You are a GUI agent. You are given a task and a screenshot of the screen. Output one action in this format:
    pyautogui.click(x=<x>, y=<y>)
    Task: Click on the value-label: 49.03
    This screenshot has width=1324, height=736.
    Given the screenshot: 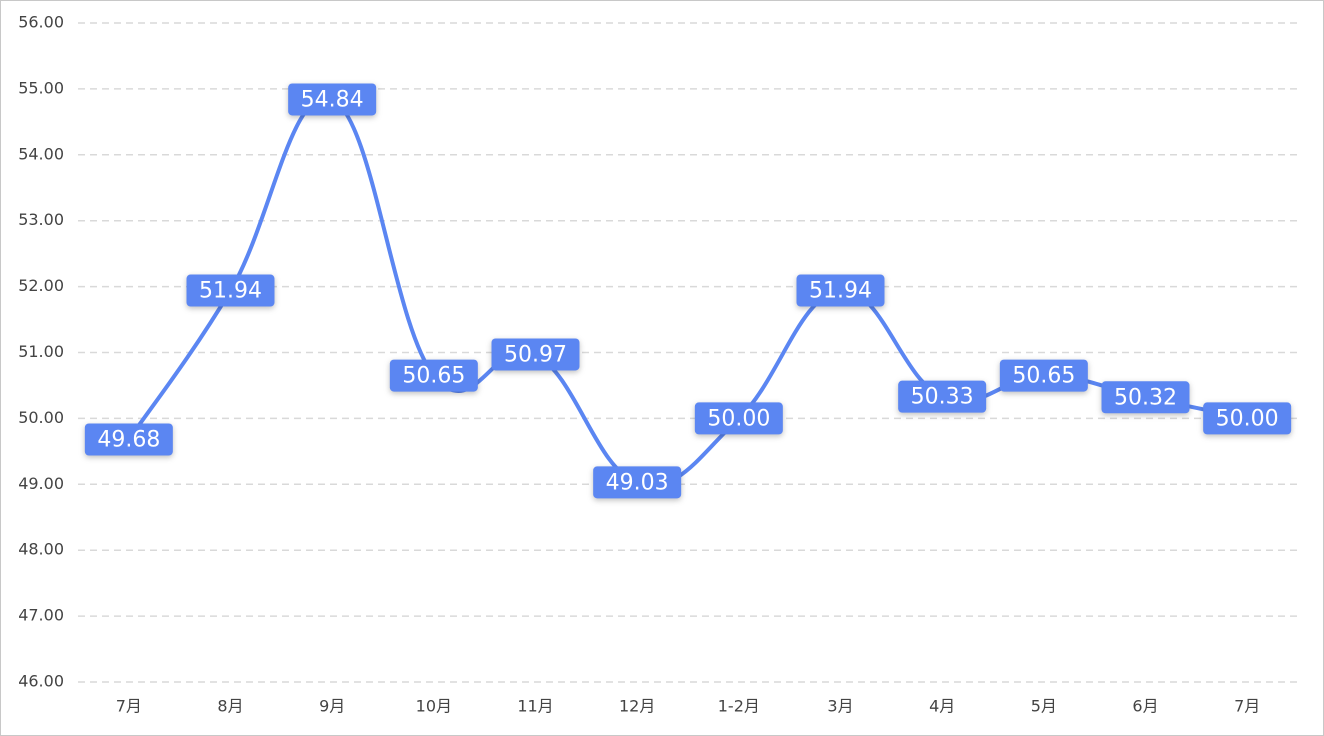 What is the action you would take?
    pyautogui.click(x=637, y=482)
    